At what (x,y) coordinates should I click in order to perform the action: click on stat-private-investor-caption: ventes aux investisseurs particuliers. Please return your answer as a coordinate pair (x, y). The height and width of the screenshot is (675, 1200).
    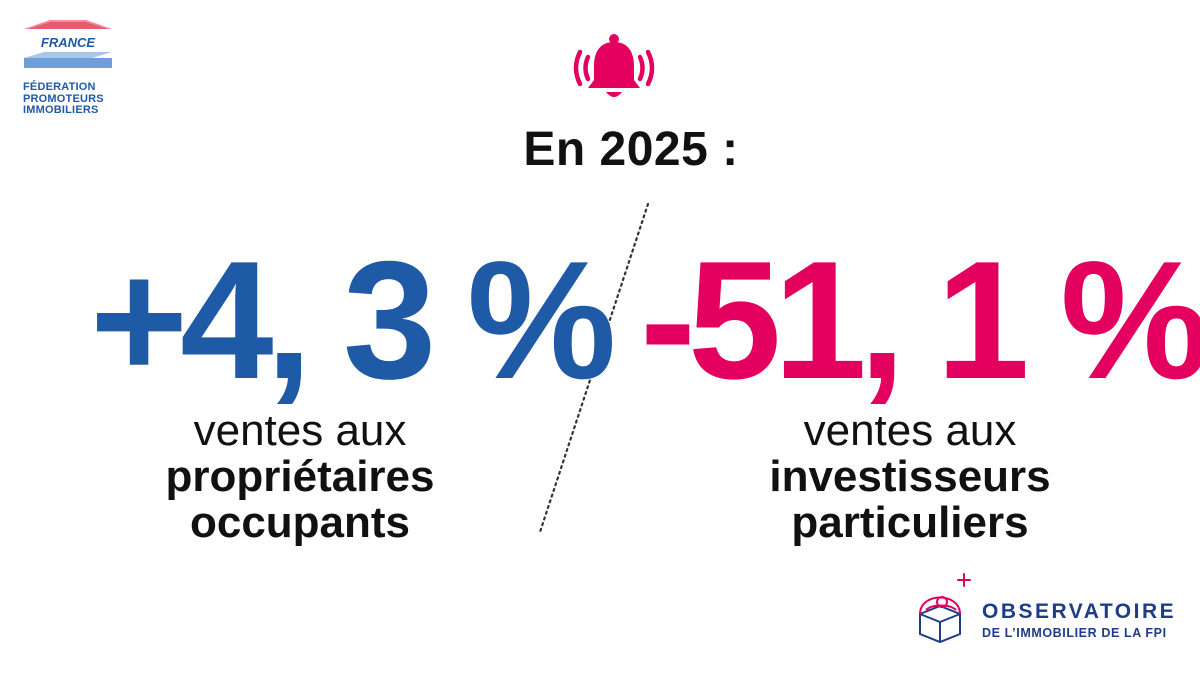
    Looking at the image, I should click on (910, 477).